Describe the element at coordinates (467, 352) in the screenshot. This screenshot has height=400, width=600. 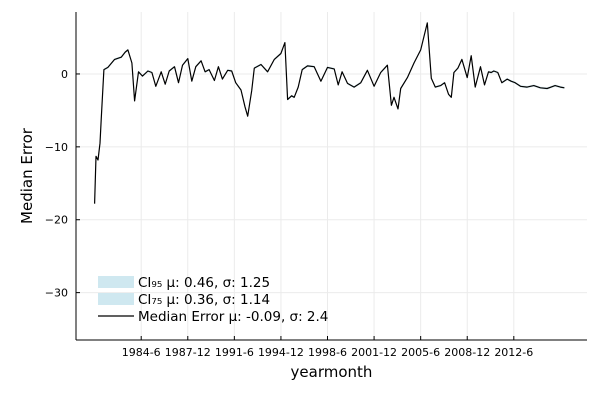
I see `x-tick-label: 2008-12` at that location.